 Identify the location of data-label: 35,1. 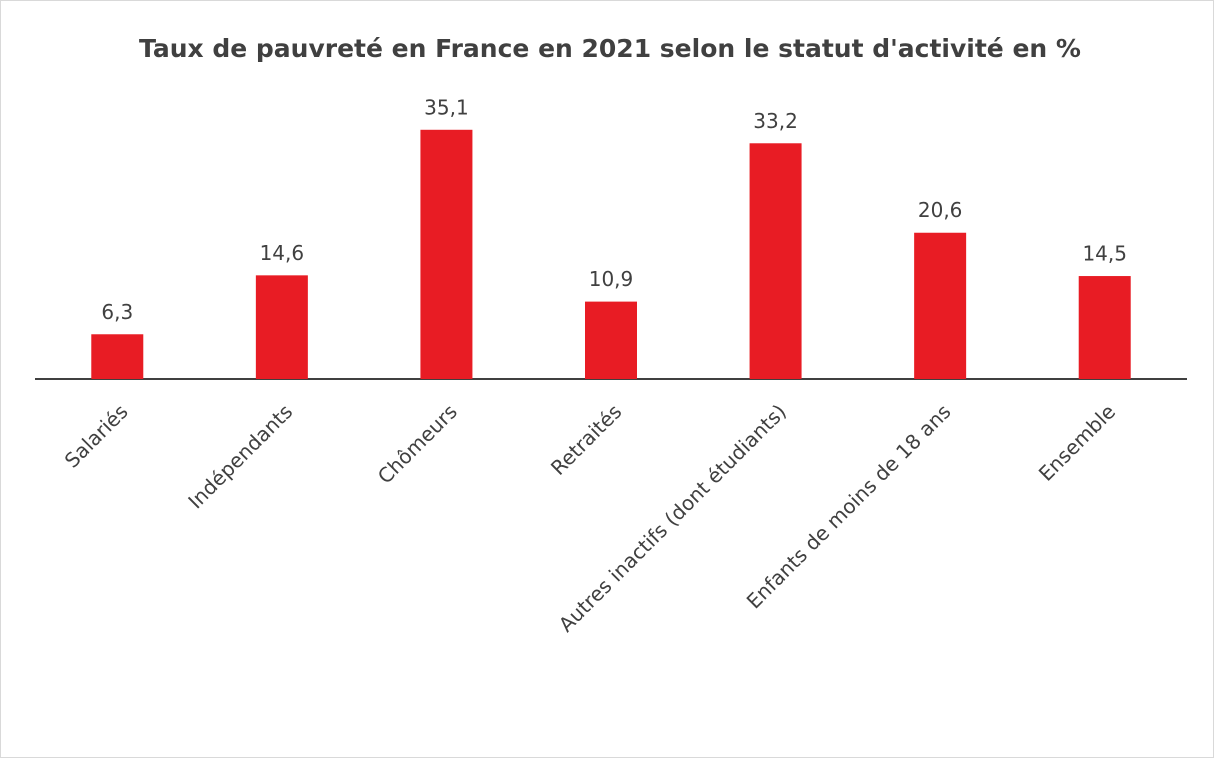
(446, 107).